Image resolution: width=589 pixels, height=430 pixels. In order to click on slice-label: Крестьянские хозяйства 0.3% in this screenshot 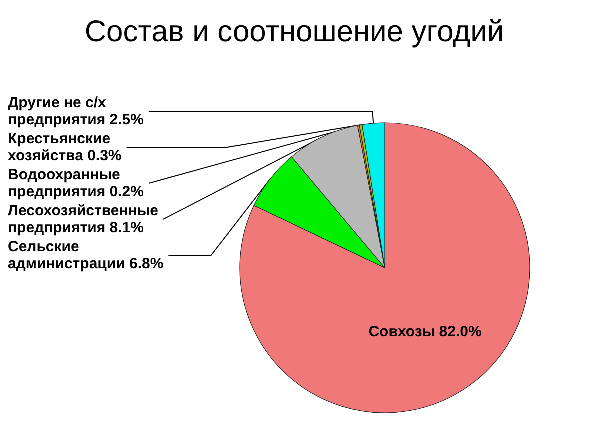, I will do `click(65, 147)`.